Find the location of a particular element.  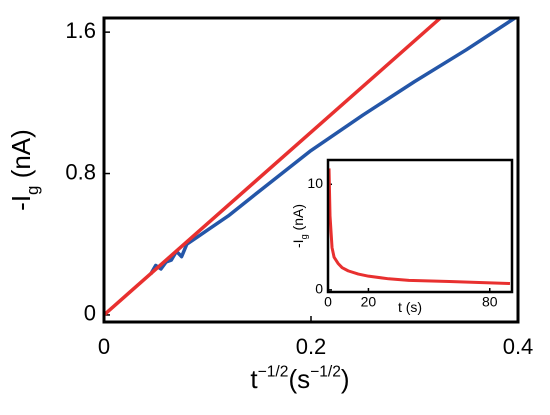

axes-frame is located at coordinates (420, 226).